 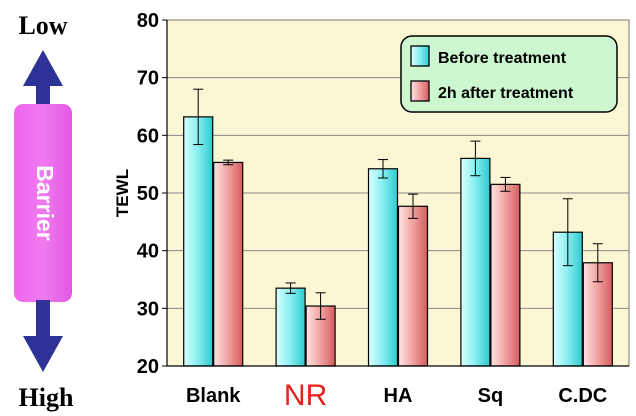 What do you see at coordinates (43, 336) in the screenshot?
I see `barrier-arrow-down-icon` at bounding box center [43, 336].